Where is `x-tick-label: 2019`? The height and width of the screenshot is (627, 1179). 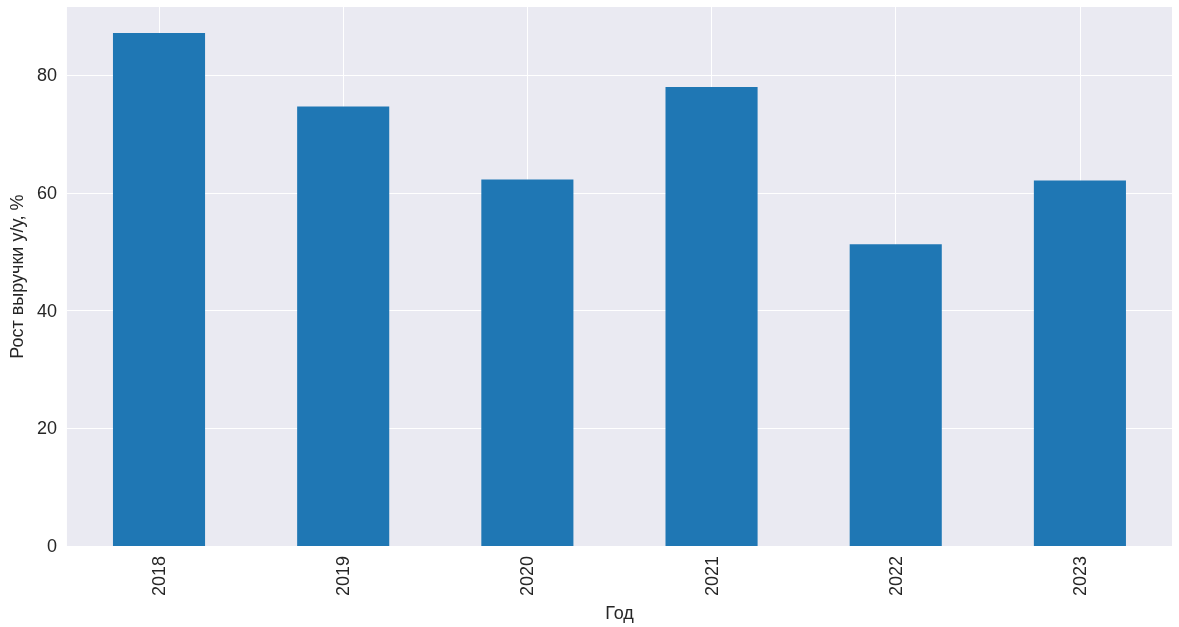
x-tick-label: 2019 is located at coordinates (343, 576).